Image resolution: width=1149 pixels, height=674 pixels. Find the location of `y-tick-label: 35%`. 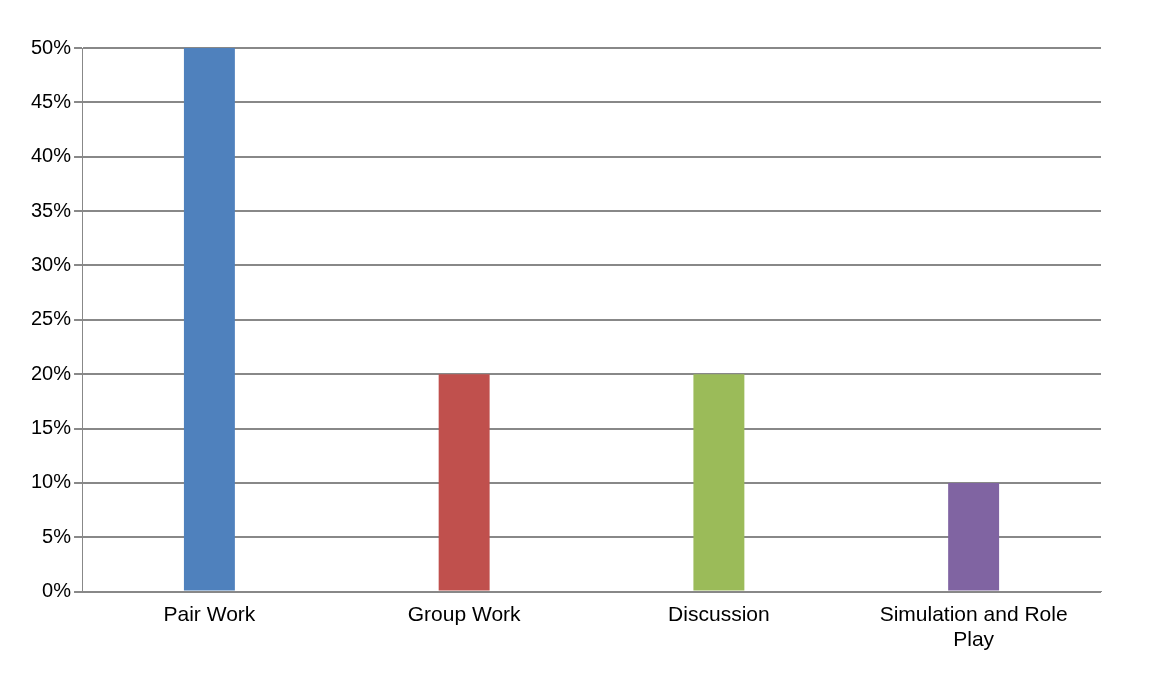

y-tick-label: 35% is located at coordinates (51, 209).